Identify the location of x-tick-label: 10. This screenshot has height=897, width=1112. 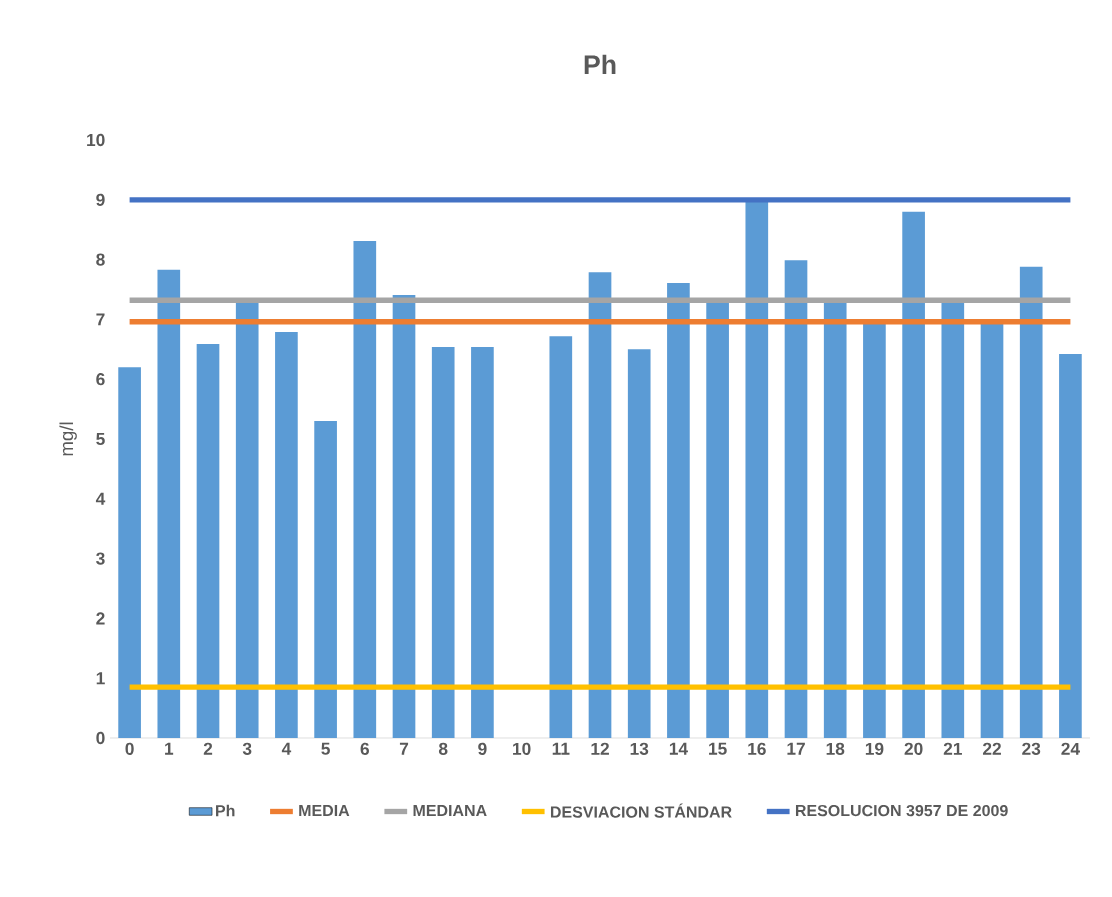
(522, 748).